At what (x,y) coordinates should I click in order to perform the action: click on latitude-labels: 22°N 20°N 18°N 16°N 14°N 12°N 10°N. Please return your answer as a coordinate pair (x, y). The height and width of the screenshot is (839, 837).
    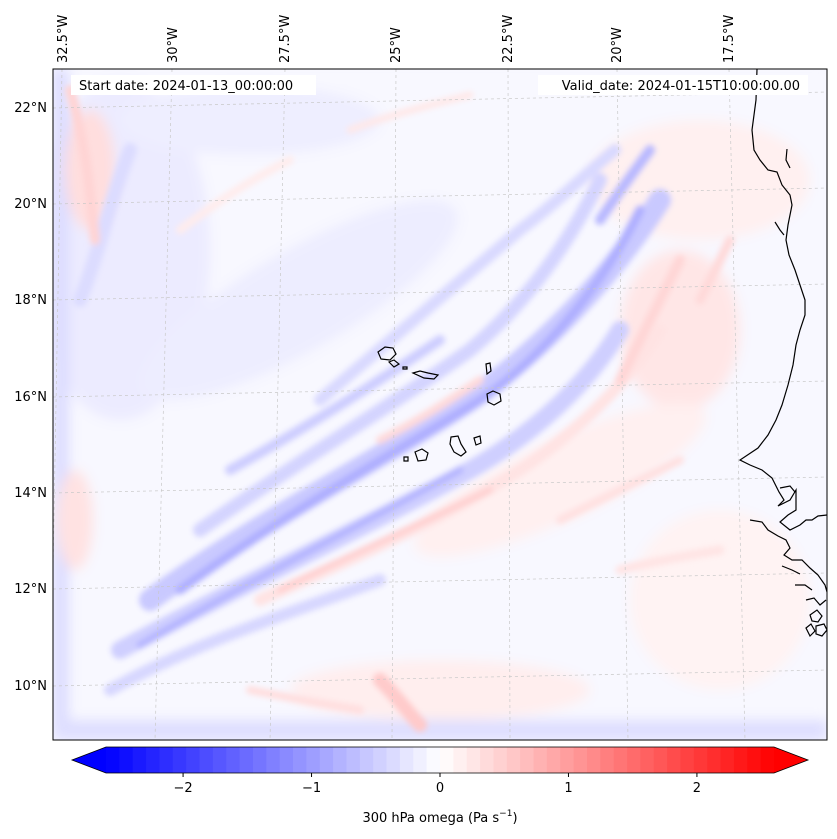
    Looking at the image, I should click on (30, 397).